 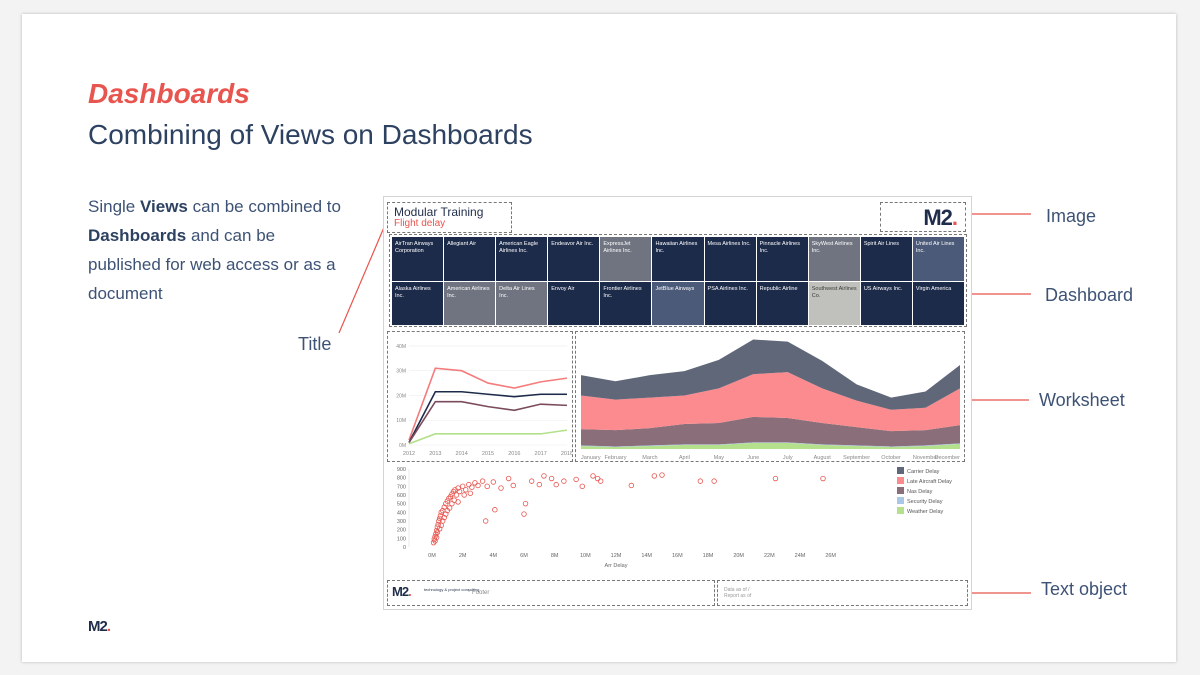 I want to click on airline-tile: PSA Airlines Inc., so click(x=730, y=303).